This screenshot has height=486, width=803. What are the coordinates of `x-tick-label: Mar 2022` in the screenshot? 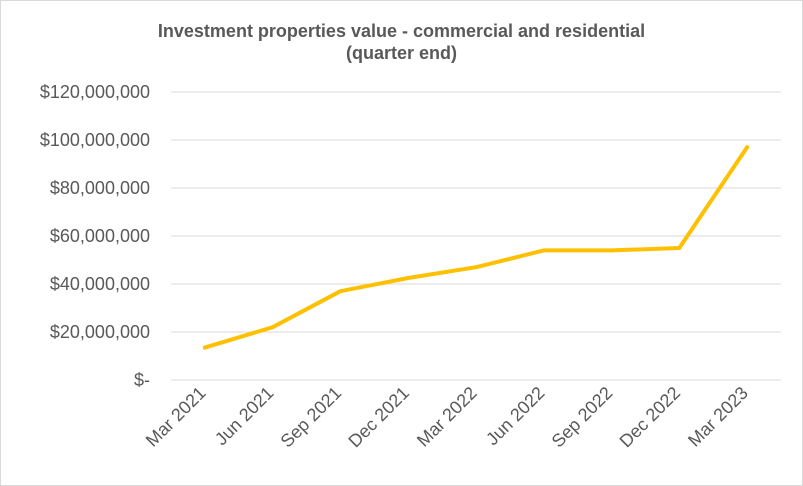 It's located at (447, 417).